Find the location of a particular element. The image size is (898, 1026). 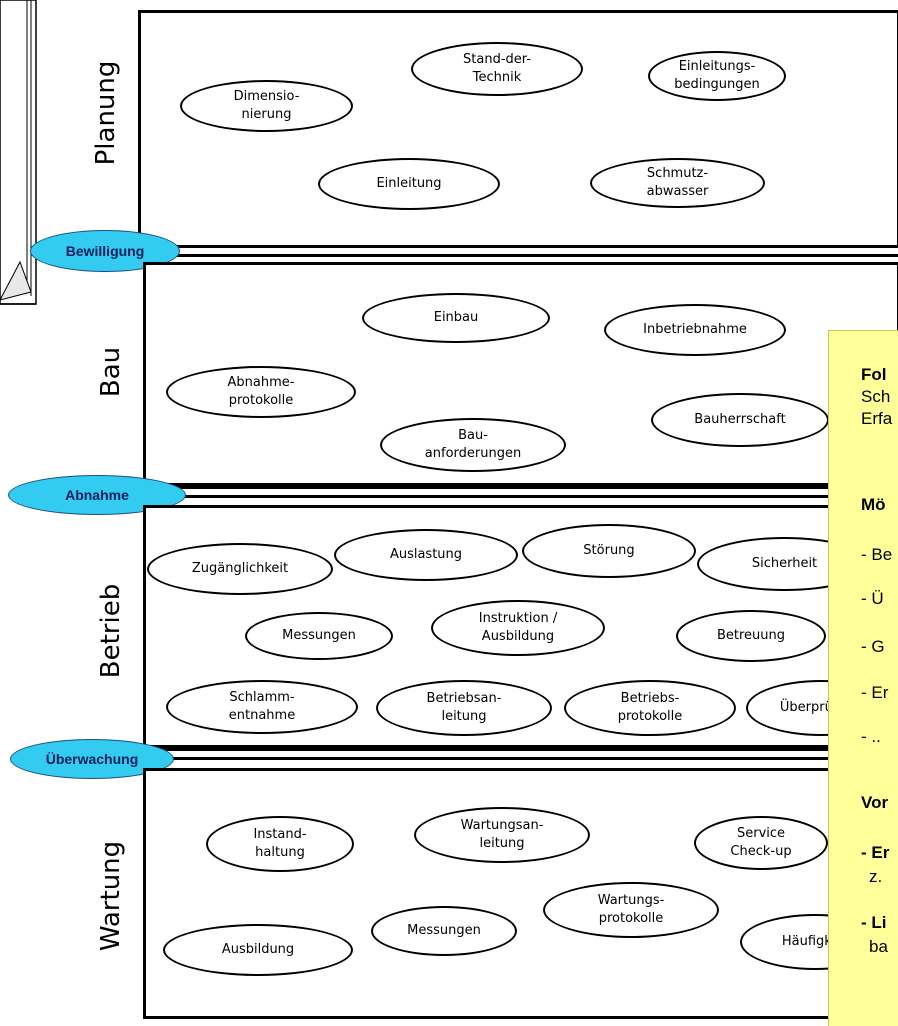

node-messungen: Messungen is located at coordinates (319, 636).